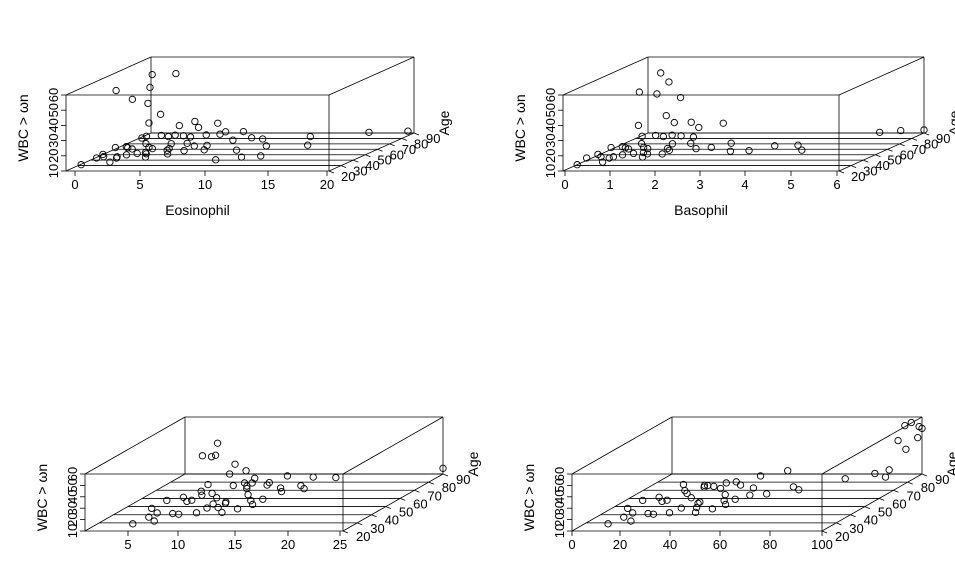 The height and width of the screenshot is (565, 955). Describe the element at coordinates (72, 531) in the screenshot. I see `z-tick-label: 10` at that location.